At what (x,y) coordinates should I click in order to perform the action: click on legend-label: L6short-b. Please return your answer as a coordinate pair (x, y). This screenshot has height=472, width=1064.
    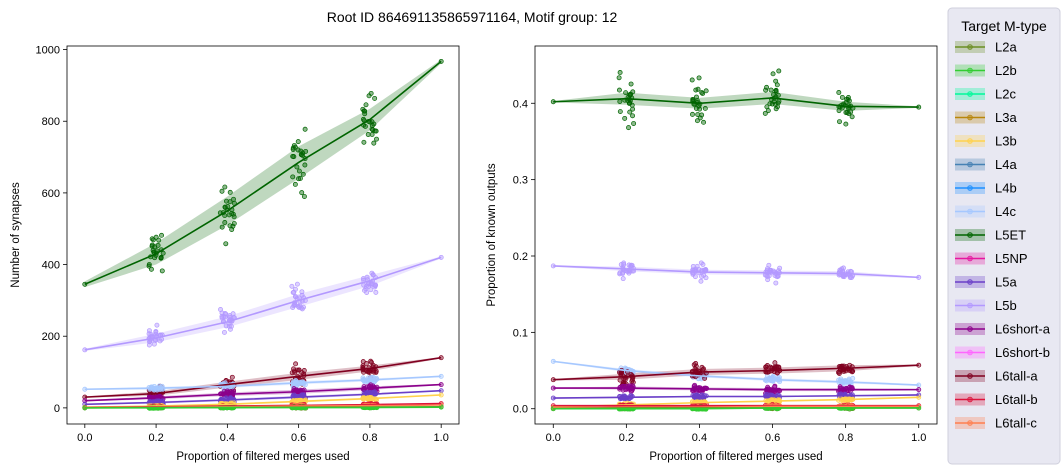
    Looking at the image, I should click on (1022, 352).